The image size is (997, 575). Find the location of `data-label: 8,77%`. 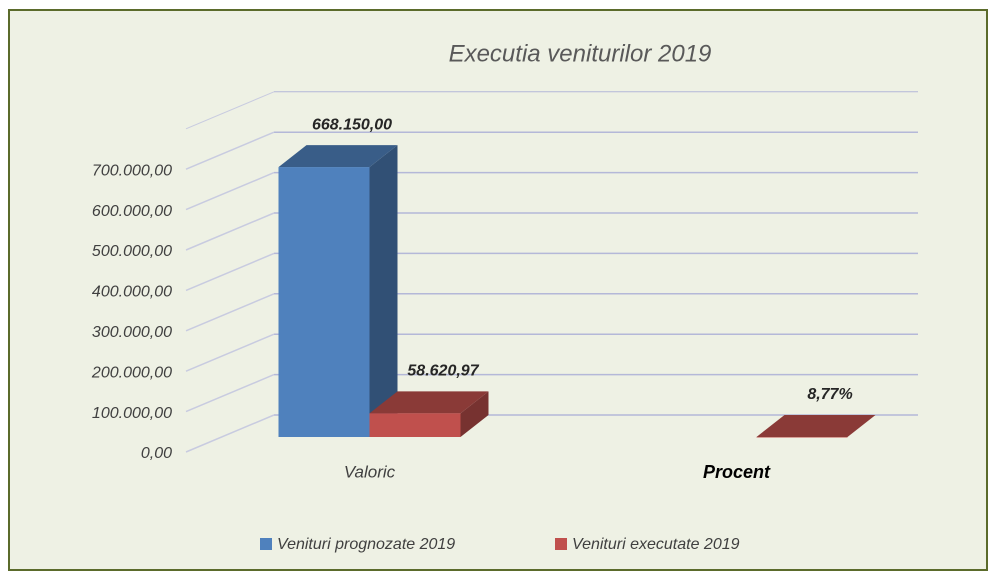

data-label: 8,77% is located at coordinates (829, 394).